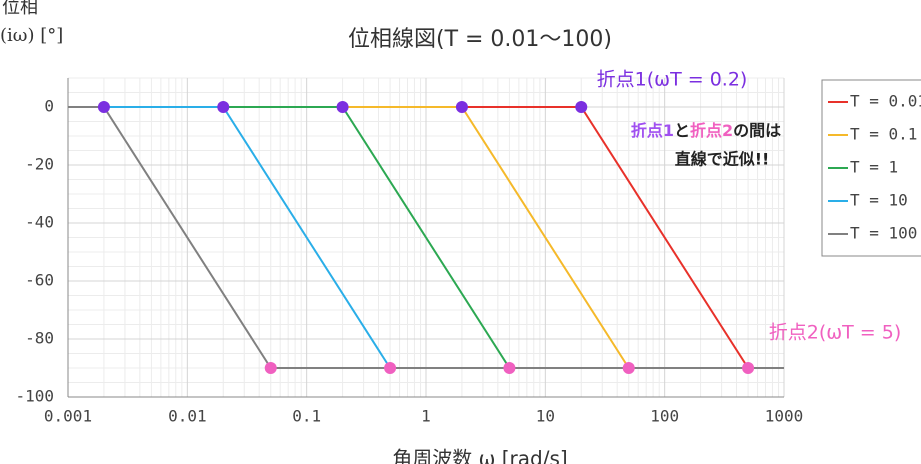 The height and width of the screenshot is (464, 921). I want to click on y-axis-label: 位相, so click(20, 9).